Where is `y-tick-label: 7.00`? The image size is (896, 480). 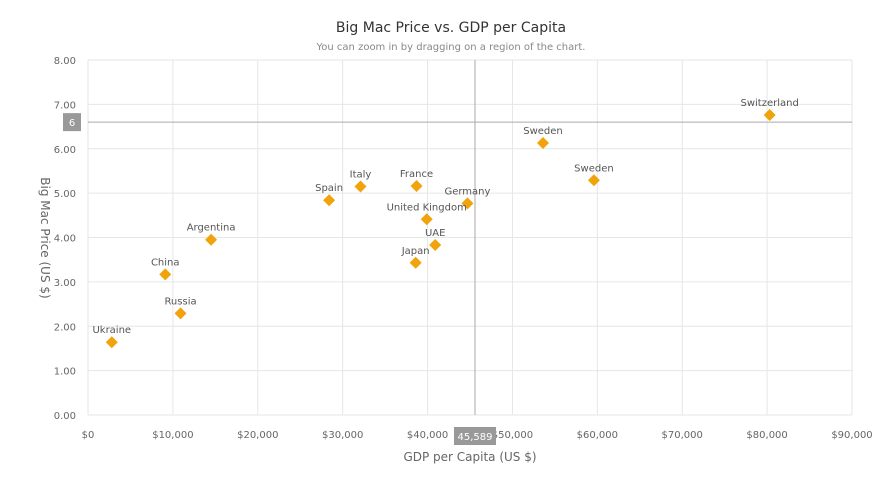 y-tick-label: 7.00 is located at coordinates (65, 105).